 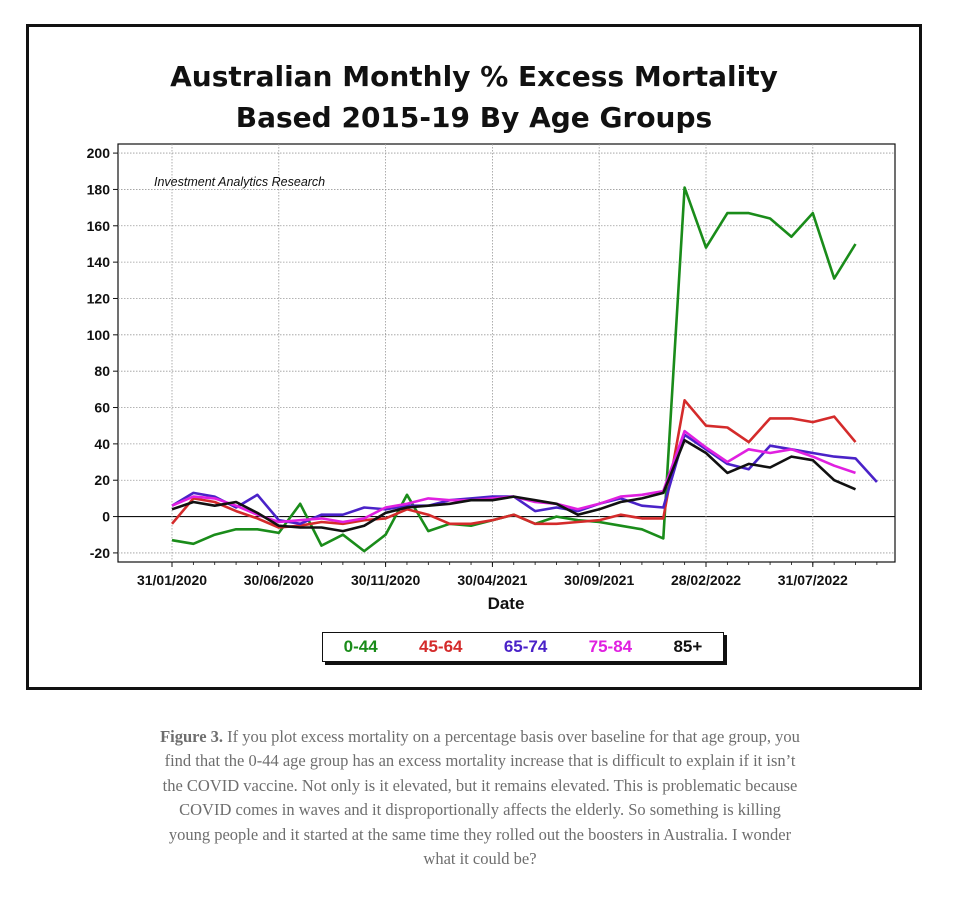 What do you see at coordinates (99, 189) in the screenshot?
I see `y-tick-label: 180` at bounding box center [99, 189].